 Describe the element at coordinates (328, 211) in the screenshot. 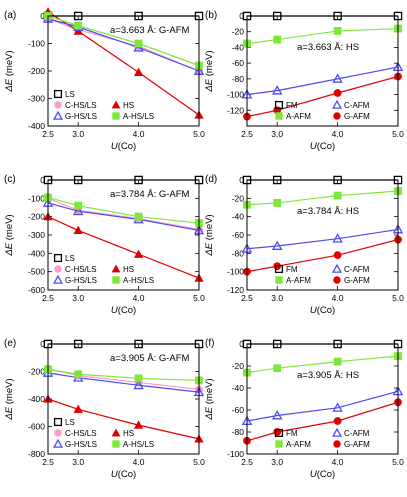

I see `panel-annotation: a=3.784 Å: HS` at that location.